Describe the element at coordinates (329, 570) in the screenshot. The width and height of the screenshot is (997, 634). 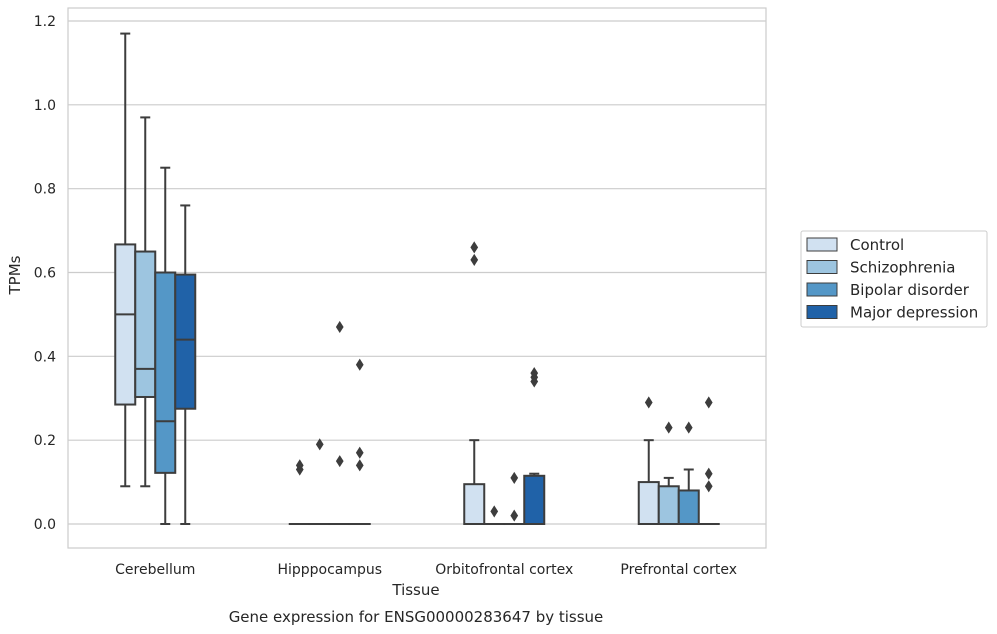
I see `x-tick-label: Hipppocampus` at that location.